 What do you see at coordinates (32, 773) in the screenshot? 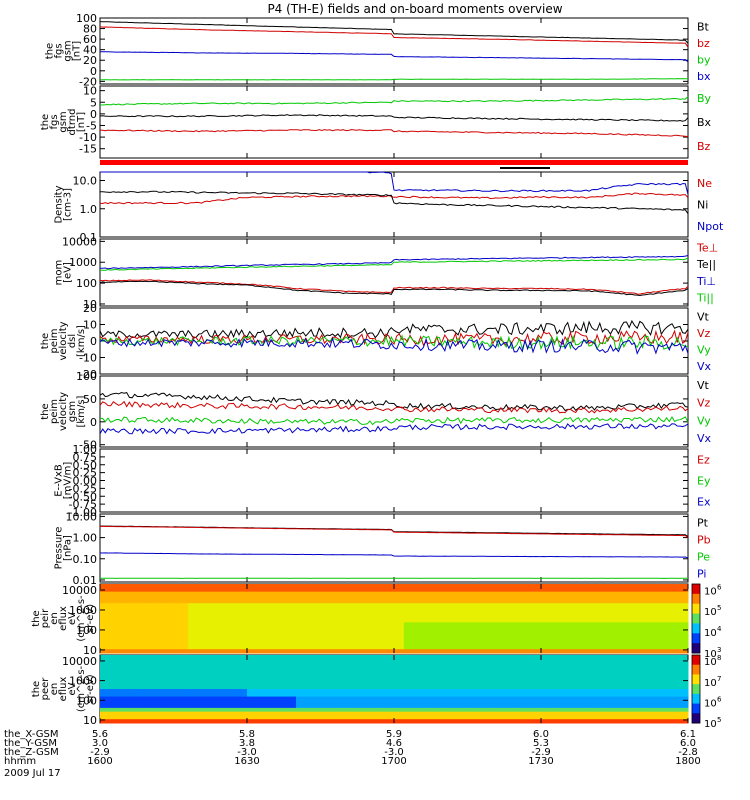
I see `footer-date: 2009 Jul 17` at bounding box center [32, 773].